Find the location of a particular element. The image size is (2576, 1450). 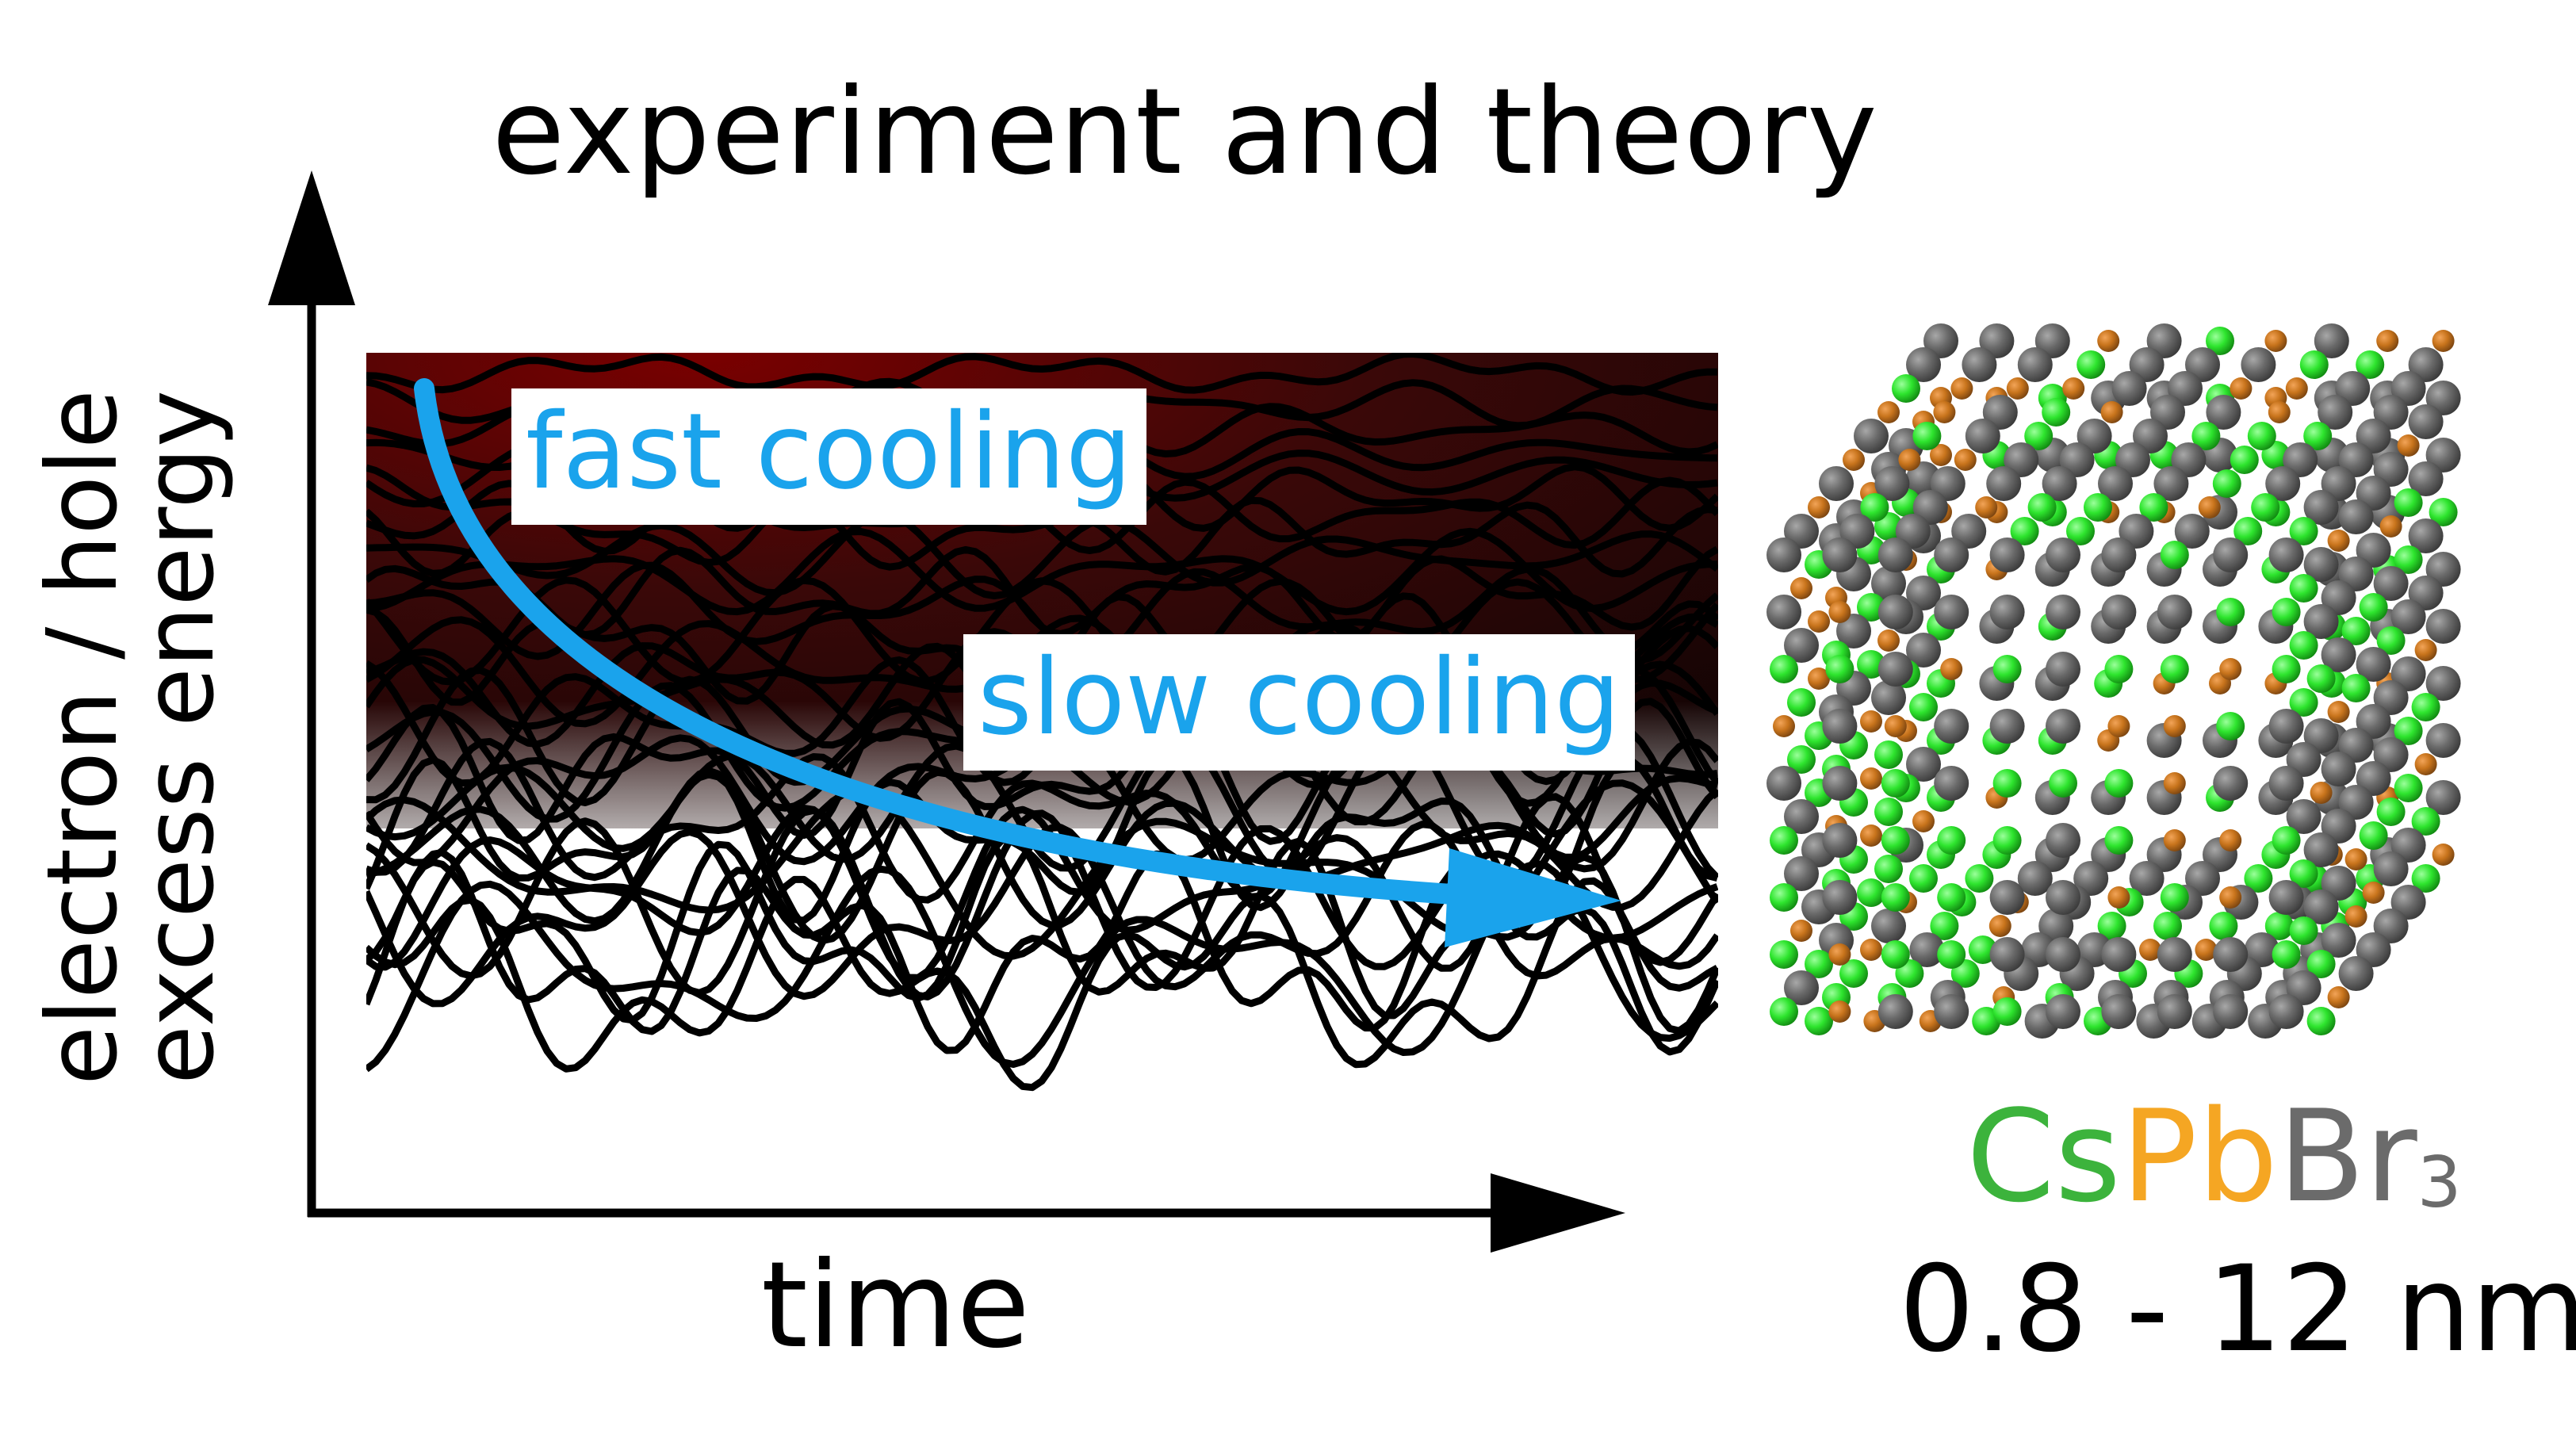

y-axis-label: electron / hole excess energy is located at coordinates (130, 737).